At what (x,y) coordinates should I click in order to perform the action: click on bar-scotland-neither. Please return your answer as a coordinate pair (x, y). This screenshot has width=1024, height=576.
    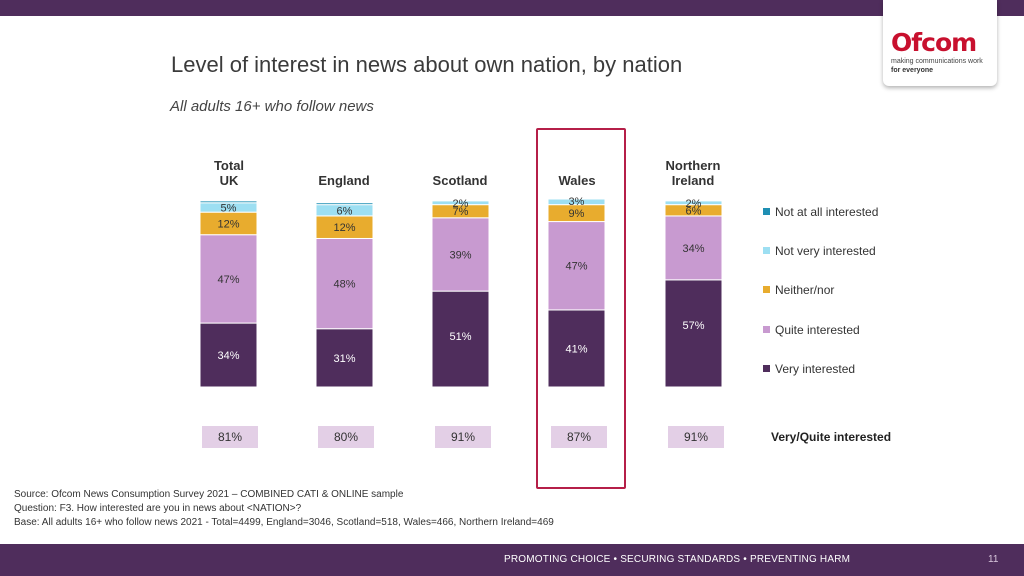
    Looking at the image, I should click on (460, 211).